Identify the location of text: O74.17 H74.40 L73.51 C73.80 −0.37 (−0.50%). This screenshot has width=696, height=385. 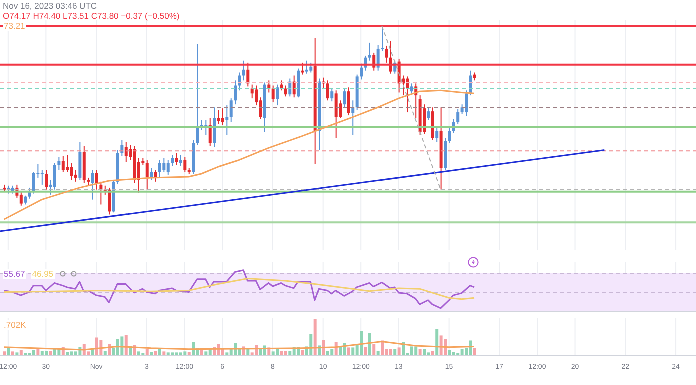
(91, 16).